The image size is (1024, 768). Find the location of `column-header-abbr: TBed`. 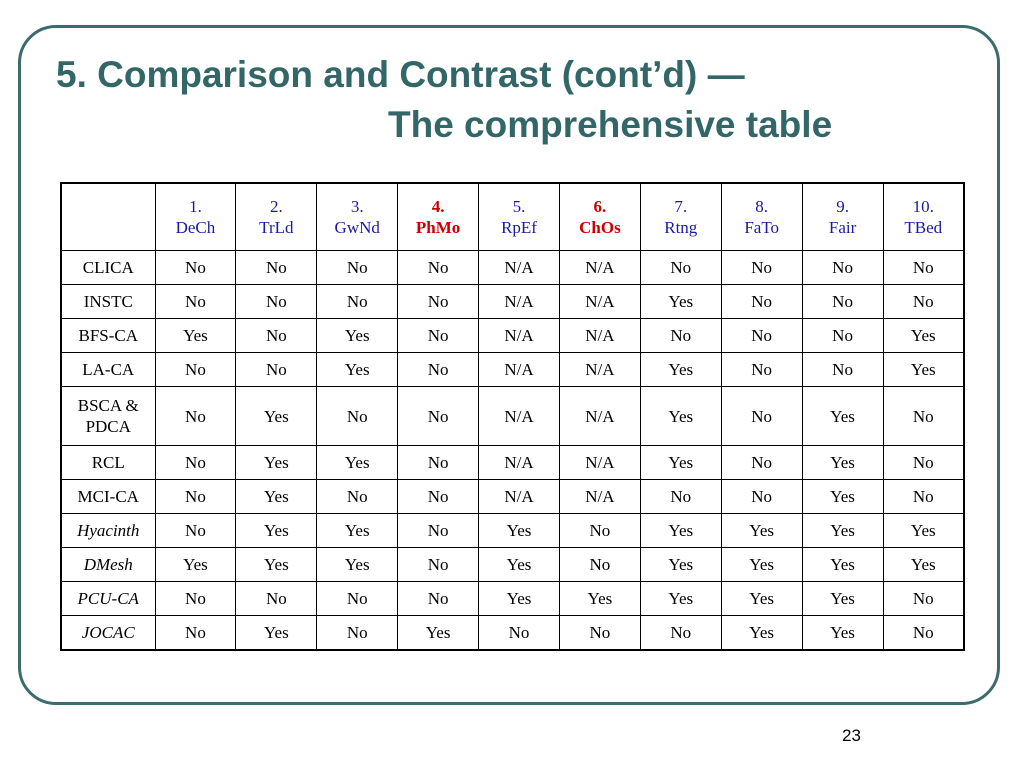

column-header-abbr: TBed is located at coordinates (923, 227).